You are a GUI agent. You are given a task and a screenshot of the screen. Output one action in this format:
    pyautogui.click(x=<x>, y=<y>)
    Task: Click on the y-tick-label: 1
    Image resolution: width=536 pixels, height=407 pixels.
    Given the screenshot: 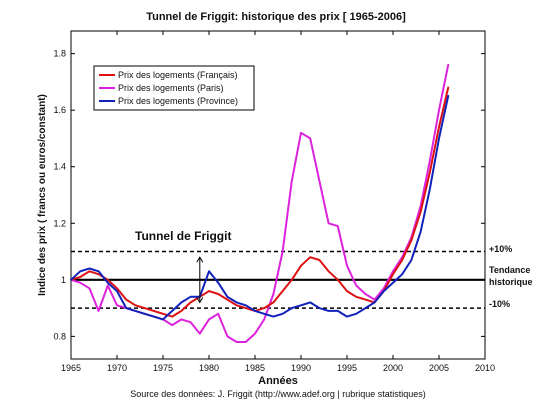 What is the action you would take?
    pyautogui.click(x=63, y=280)
    